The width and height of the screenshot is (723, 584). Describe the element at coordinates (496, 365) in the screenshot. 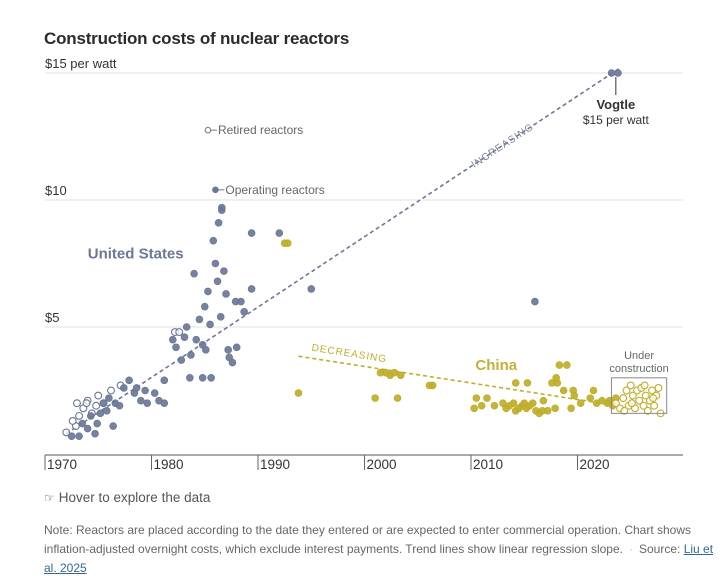

I see `china-label: China` at that location.